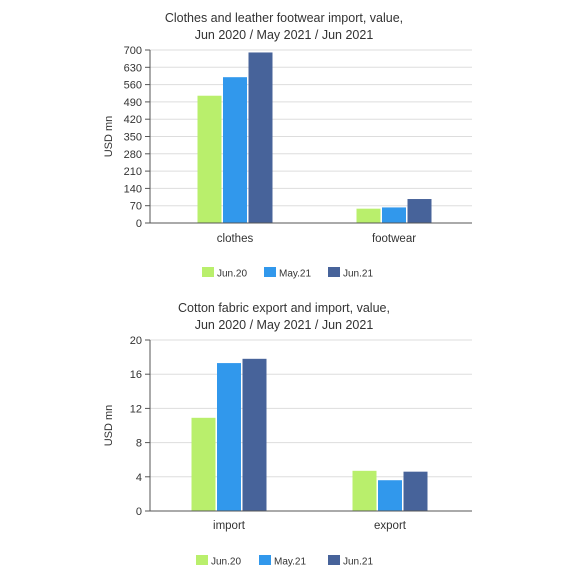  I want to click on y-tick-label: 560, so click(133, 86).